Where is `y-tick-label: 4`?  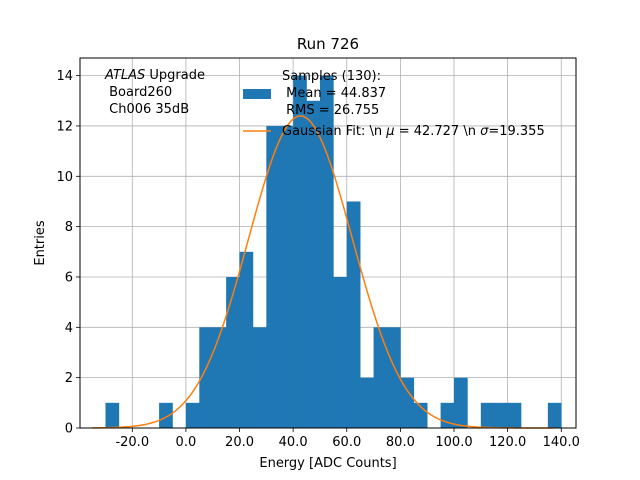 y-tick-label: 4 is located at coordinates (69, 328).